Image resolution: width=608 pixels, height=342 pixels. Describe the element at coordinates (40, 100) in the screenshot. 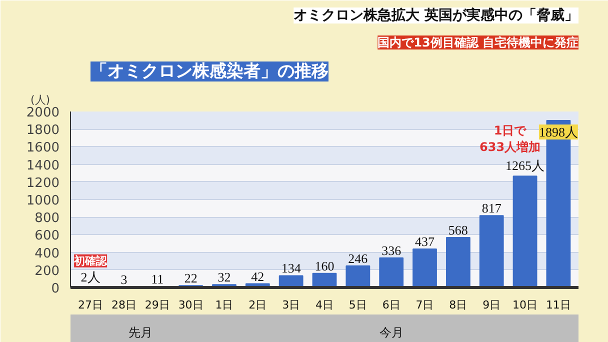

I see `y-axis-title: (人)` at that location.